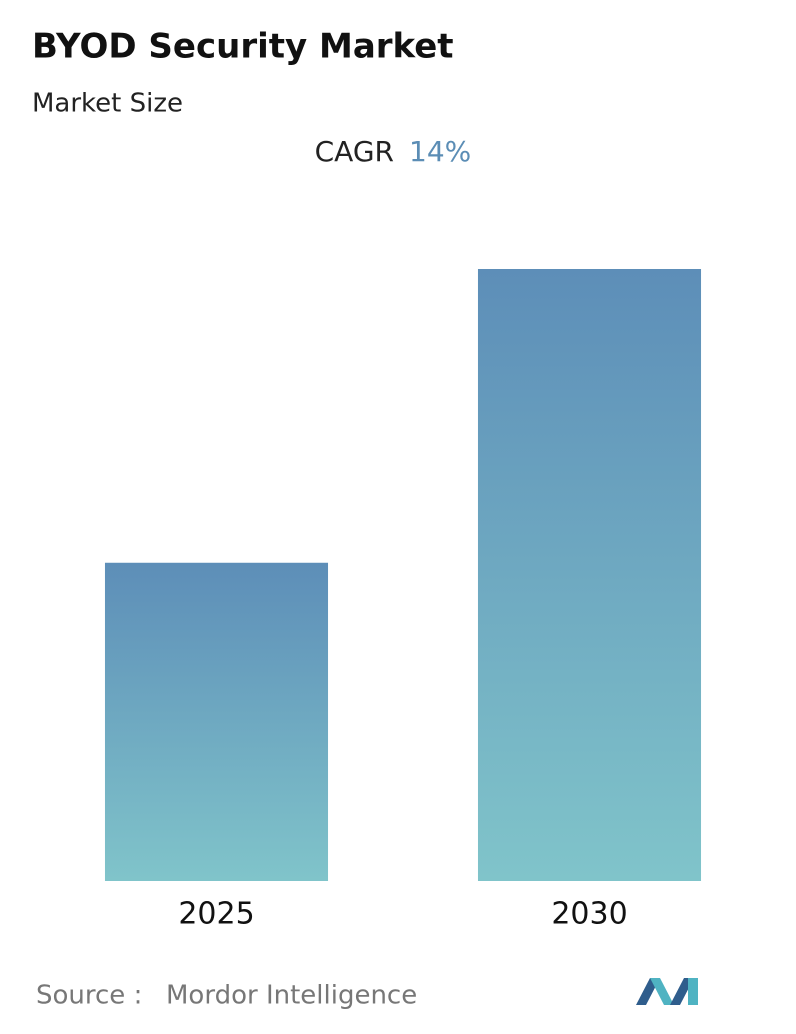 This screenshot has height=1034, width=796. Describe the element at coordinates (89, 996) in the screenshot. I see `source-label: Source :` at that location.